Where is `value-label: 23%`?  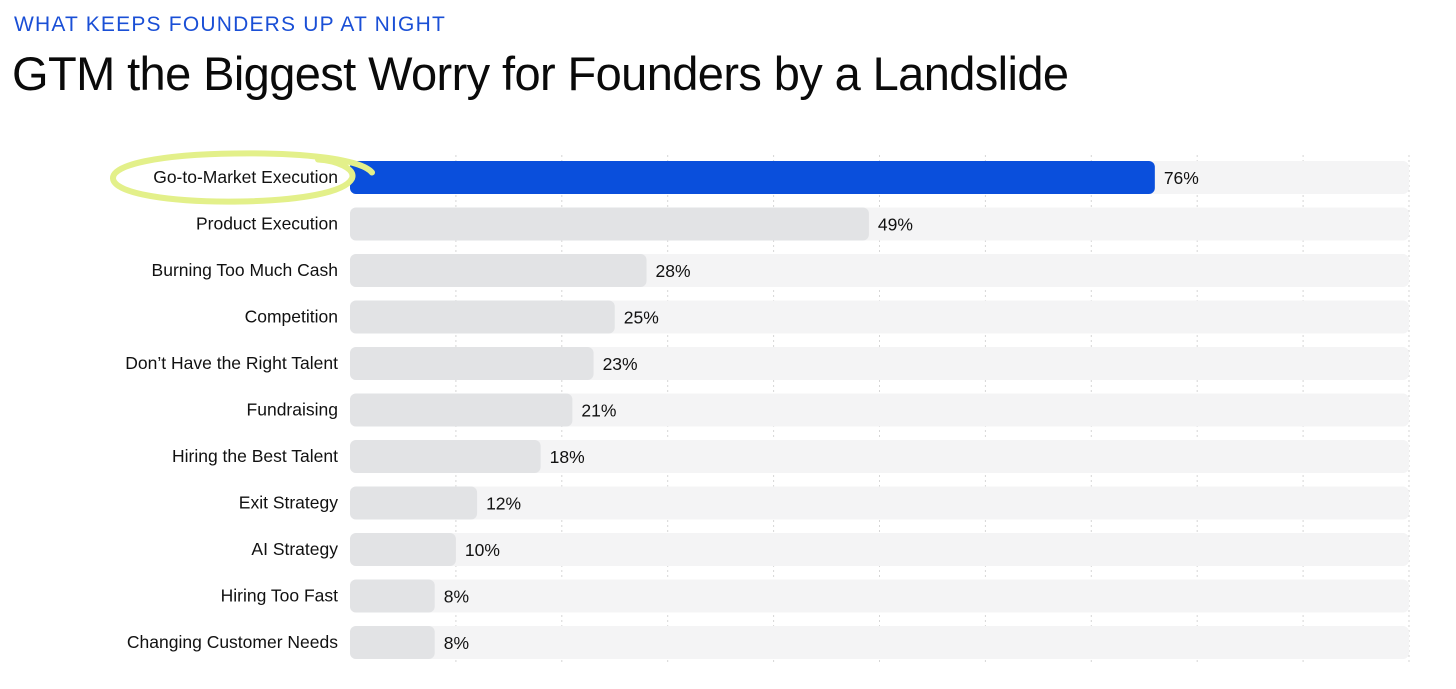
value-label: 23% is located at coordinates (620, 364).